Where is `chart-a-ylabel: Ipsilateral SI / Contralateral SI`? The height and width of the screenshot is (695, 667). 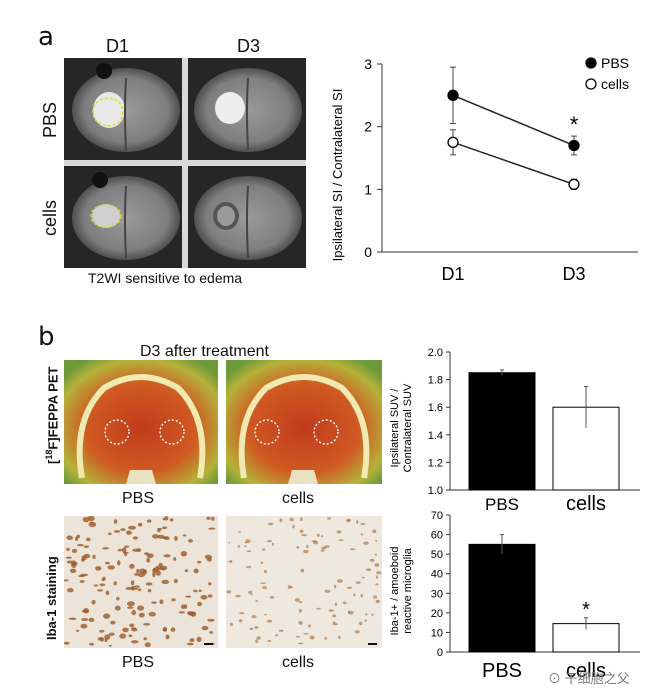
chart-a-ylabel: Ipsilateral SI / Contralateral SI is located at coordinates (337, 175).